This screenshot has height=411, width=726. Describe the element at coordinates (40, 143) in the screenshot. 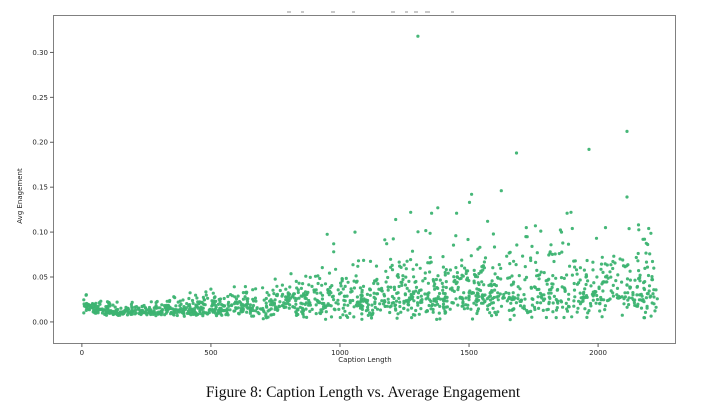

I see `y-tick-label: 0.20` at that location.